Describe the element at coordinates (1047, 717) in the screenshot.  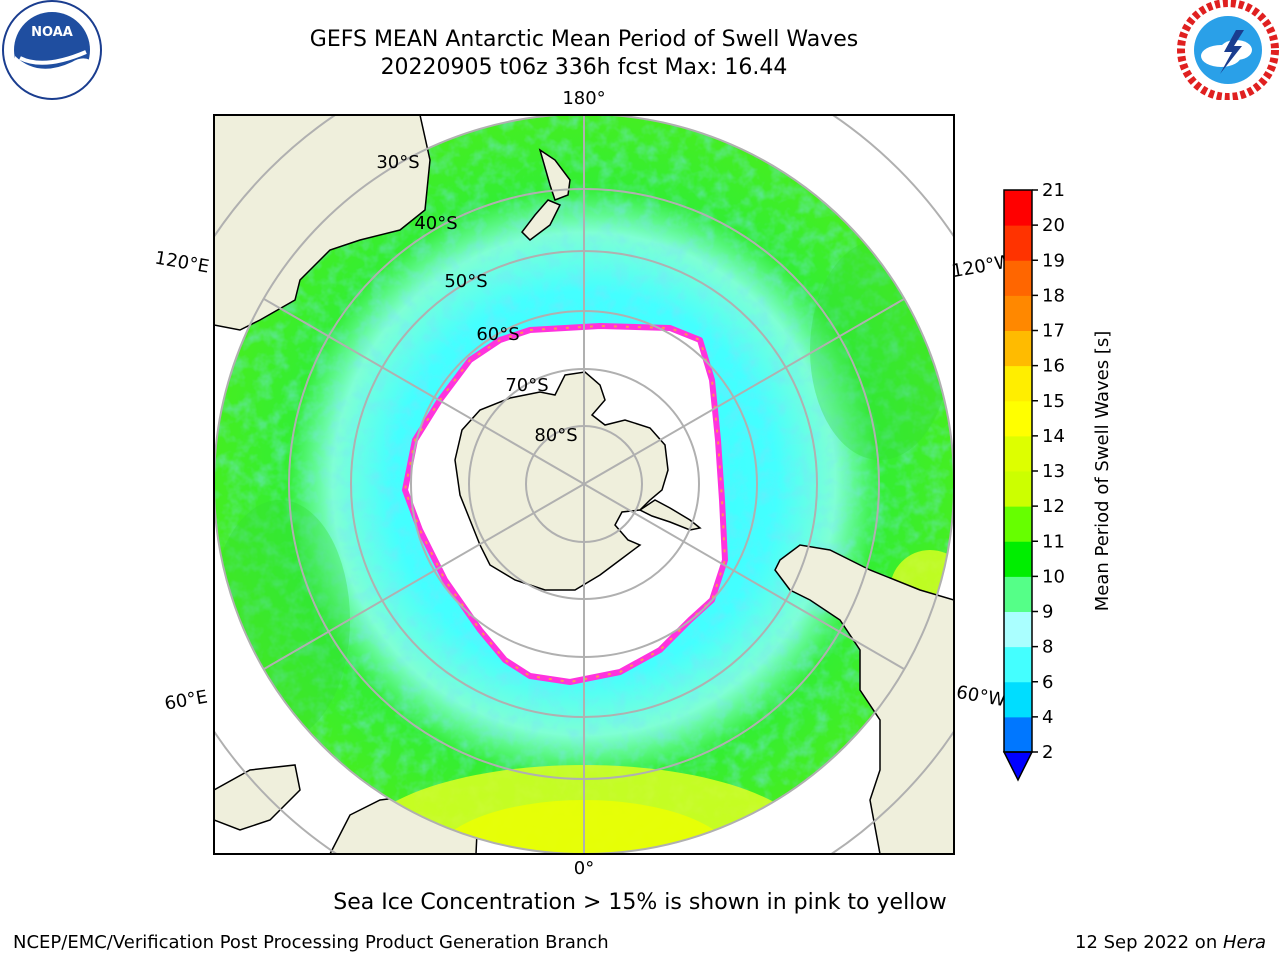
I see `colorbar-tick-label: 4` at that location.